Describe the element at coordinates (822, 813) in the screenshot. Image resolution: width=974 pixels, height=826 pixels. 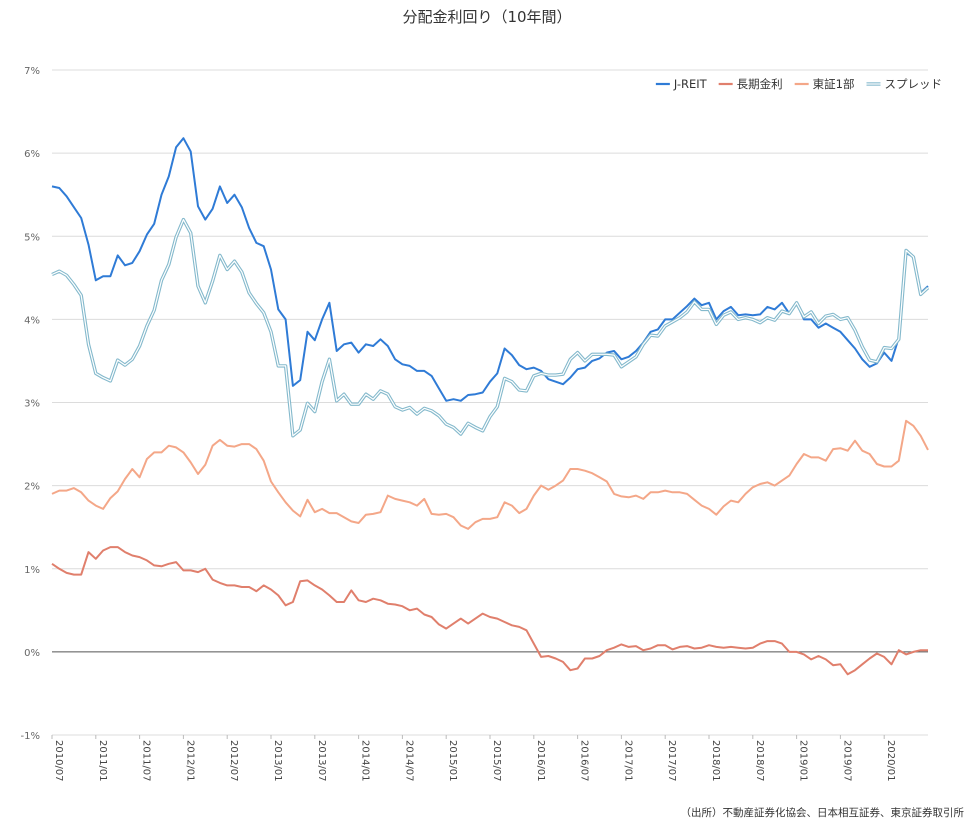
I see `source-note: （出所）不動産証券化協会、日本相互証券、東京証券取引所` at that location.